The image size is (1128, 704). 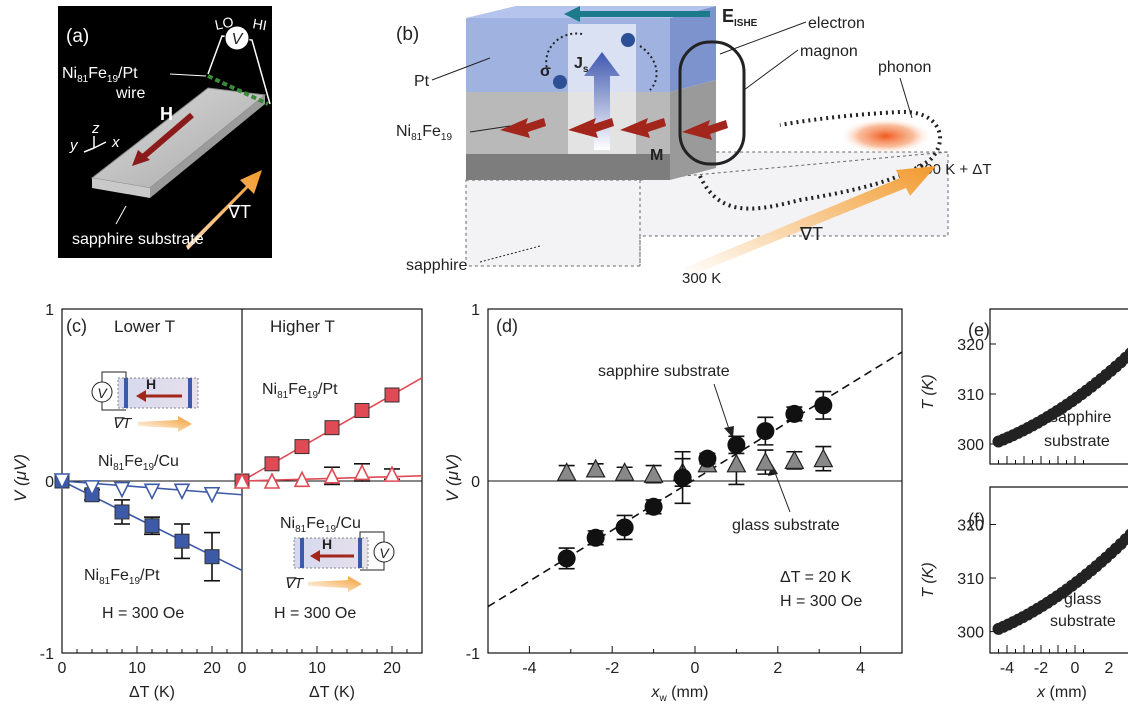 I want to click on panel-d-dt: ΔT = 20 K, so click(x=816, y=577).